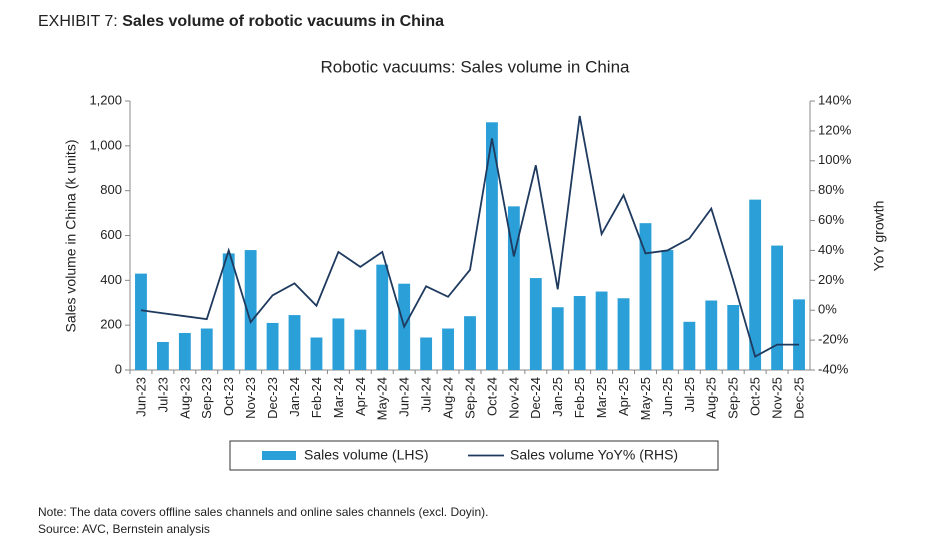  Describe the element at coordinates (755, 396) in the screenshot. I see `x-tick-label: Oct-25` at that location.